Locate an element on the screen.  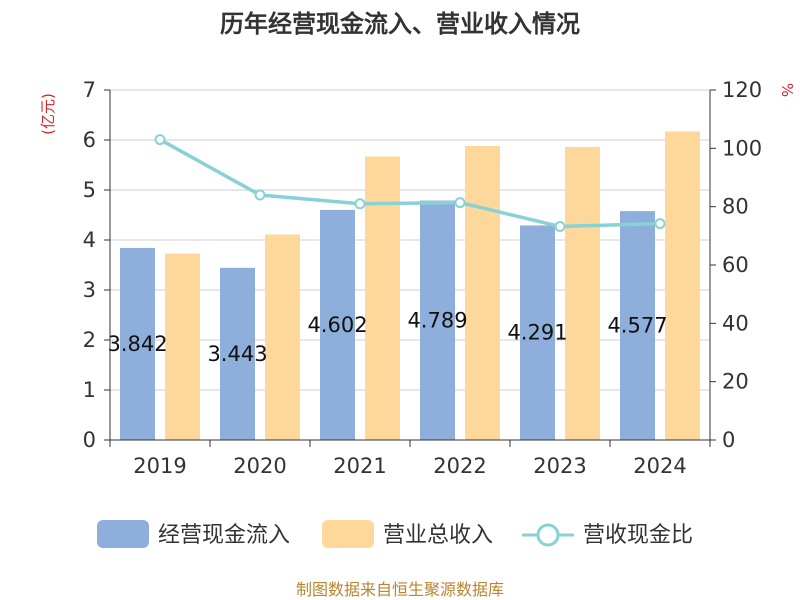
ratio-line is located at coordinates (410, 183).